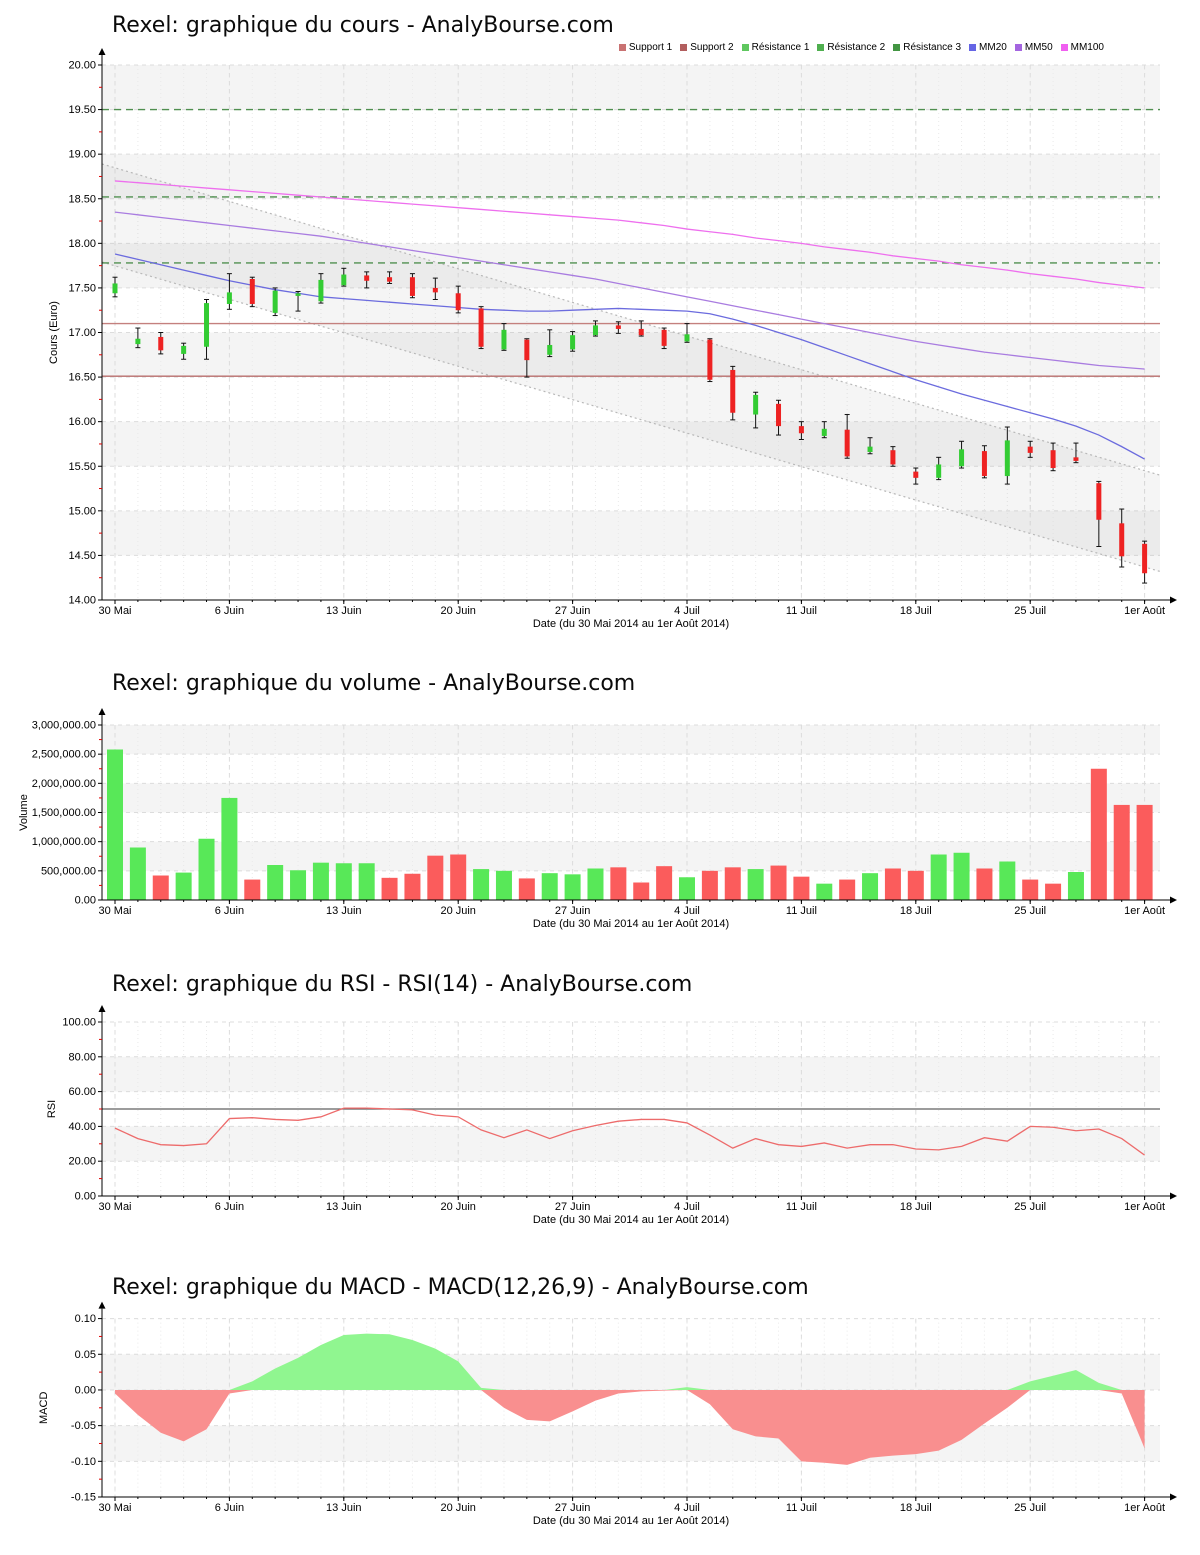  I want to click on legend-label: MM20, so click(993, 47).